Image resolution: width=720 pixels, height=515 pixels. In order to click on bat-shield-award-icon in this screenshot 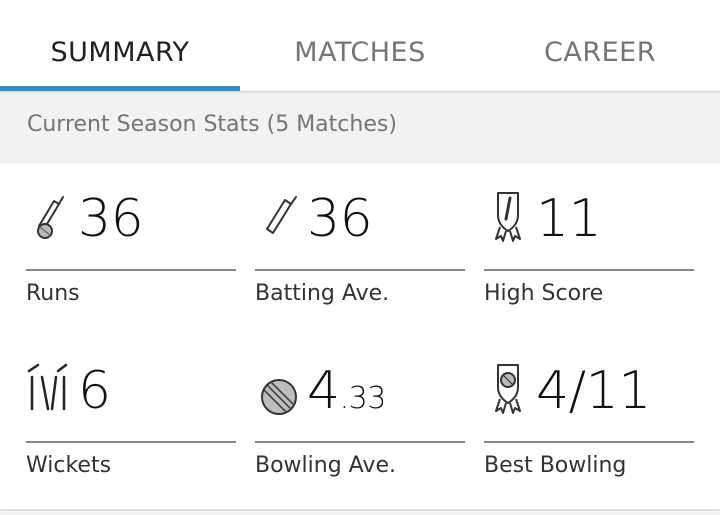, I will do `click(508, 217)`.